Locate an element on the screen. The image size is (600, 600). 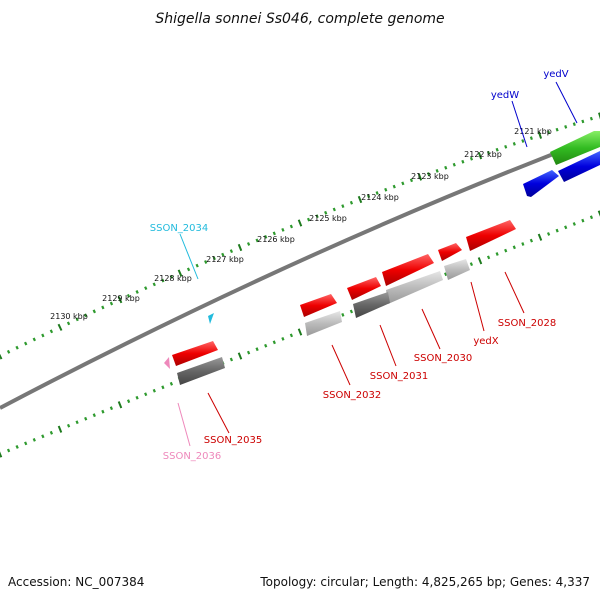
gene-feature-yedV is located at coordinates (579, 166).